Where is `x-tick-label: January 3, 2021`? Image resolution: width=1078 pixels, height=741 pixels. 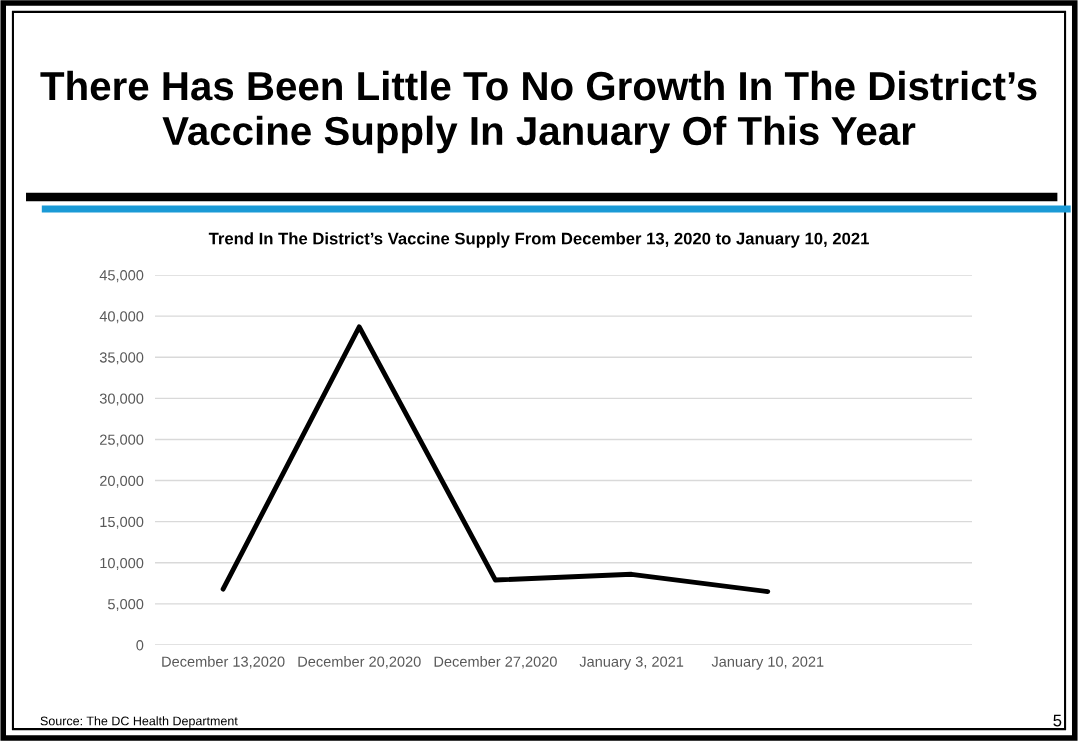
x-tick-label: January 3, 2021 is located at coordinates (631, 663).